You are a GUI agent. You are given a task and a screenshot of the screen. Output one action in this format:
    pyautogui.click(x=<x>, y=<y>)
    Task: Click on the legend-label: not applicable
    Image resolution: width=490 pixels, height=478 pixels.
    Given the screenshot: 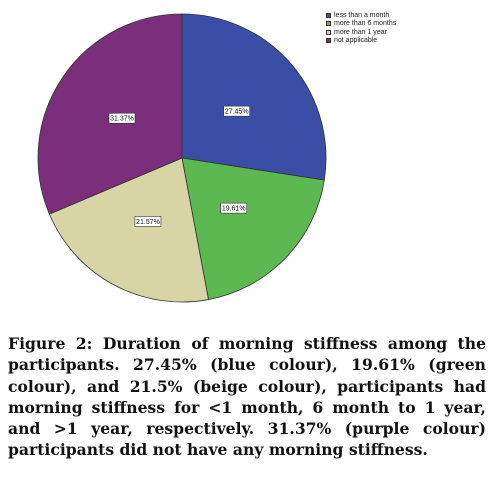 What is the action you would take?
    pyautogui.click(x=356, y=41)
    